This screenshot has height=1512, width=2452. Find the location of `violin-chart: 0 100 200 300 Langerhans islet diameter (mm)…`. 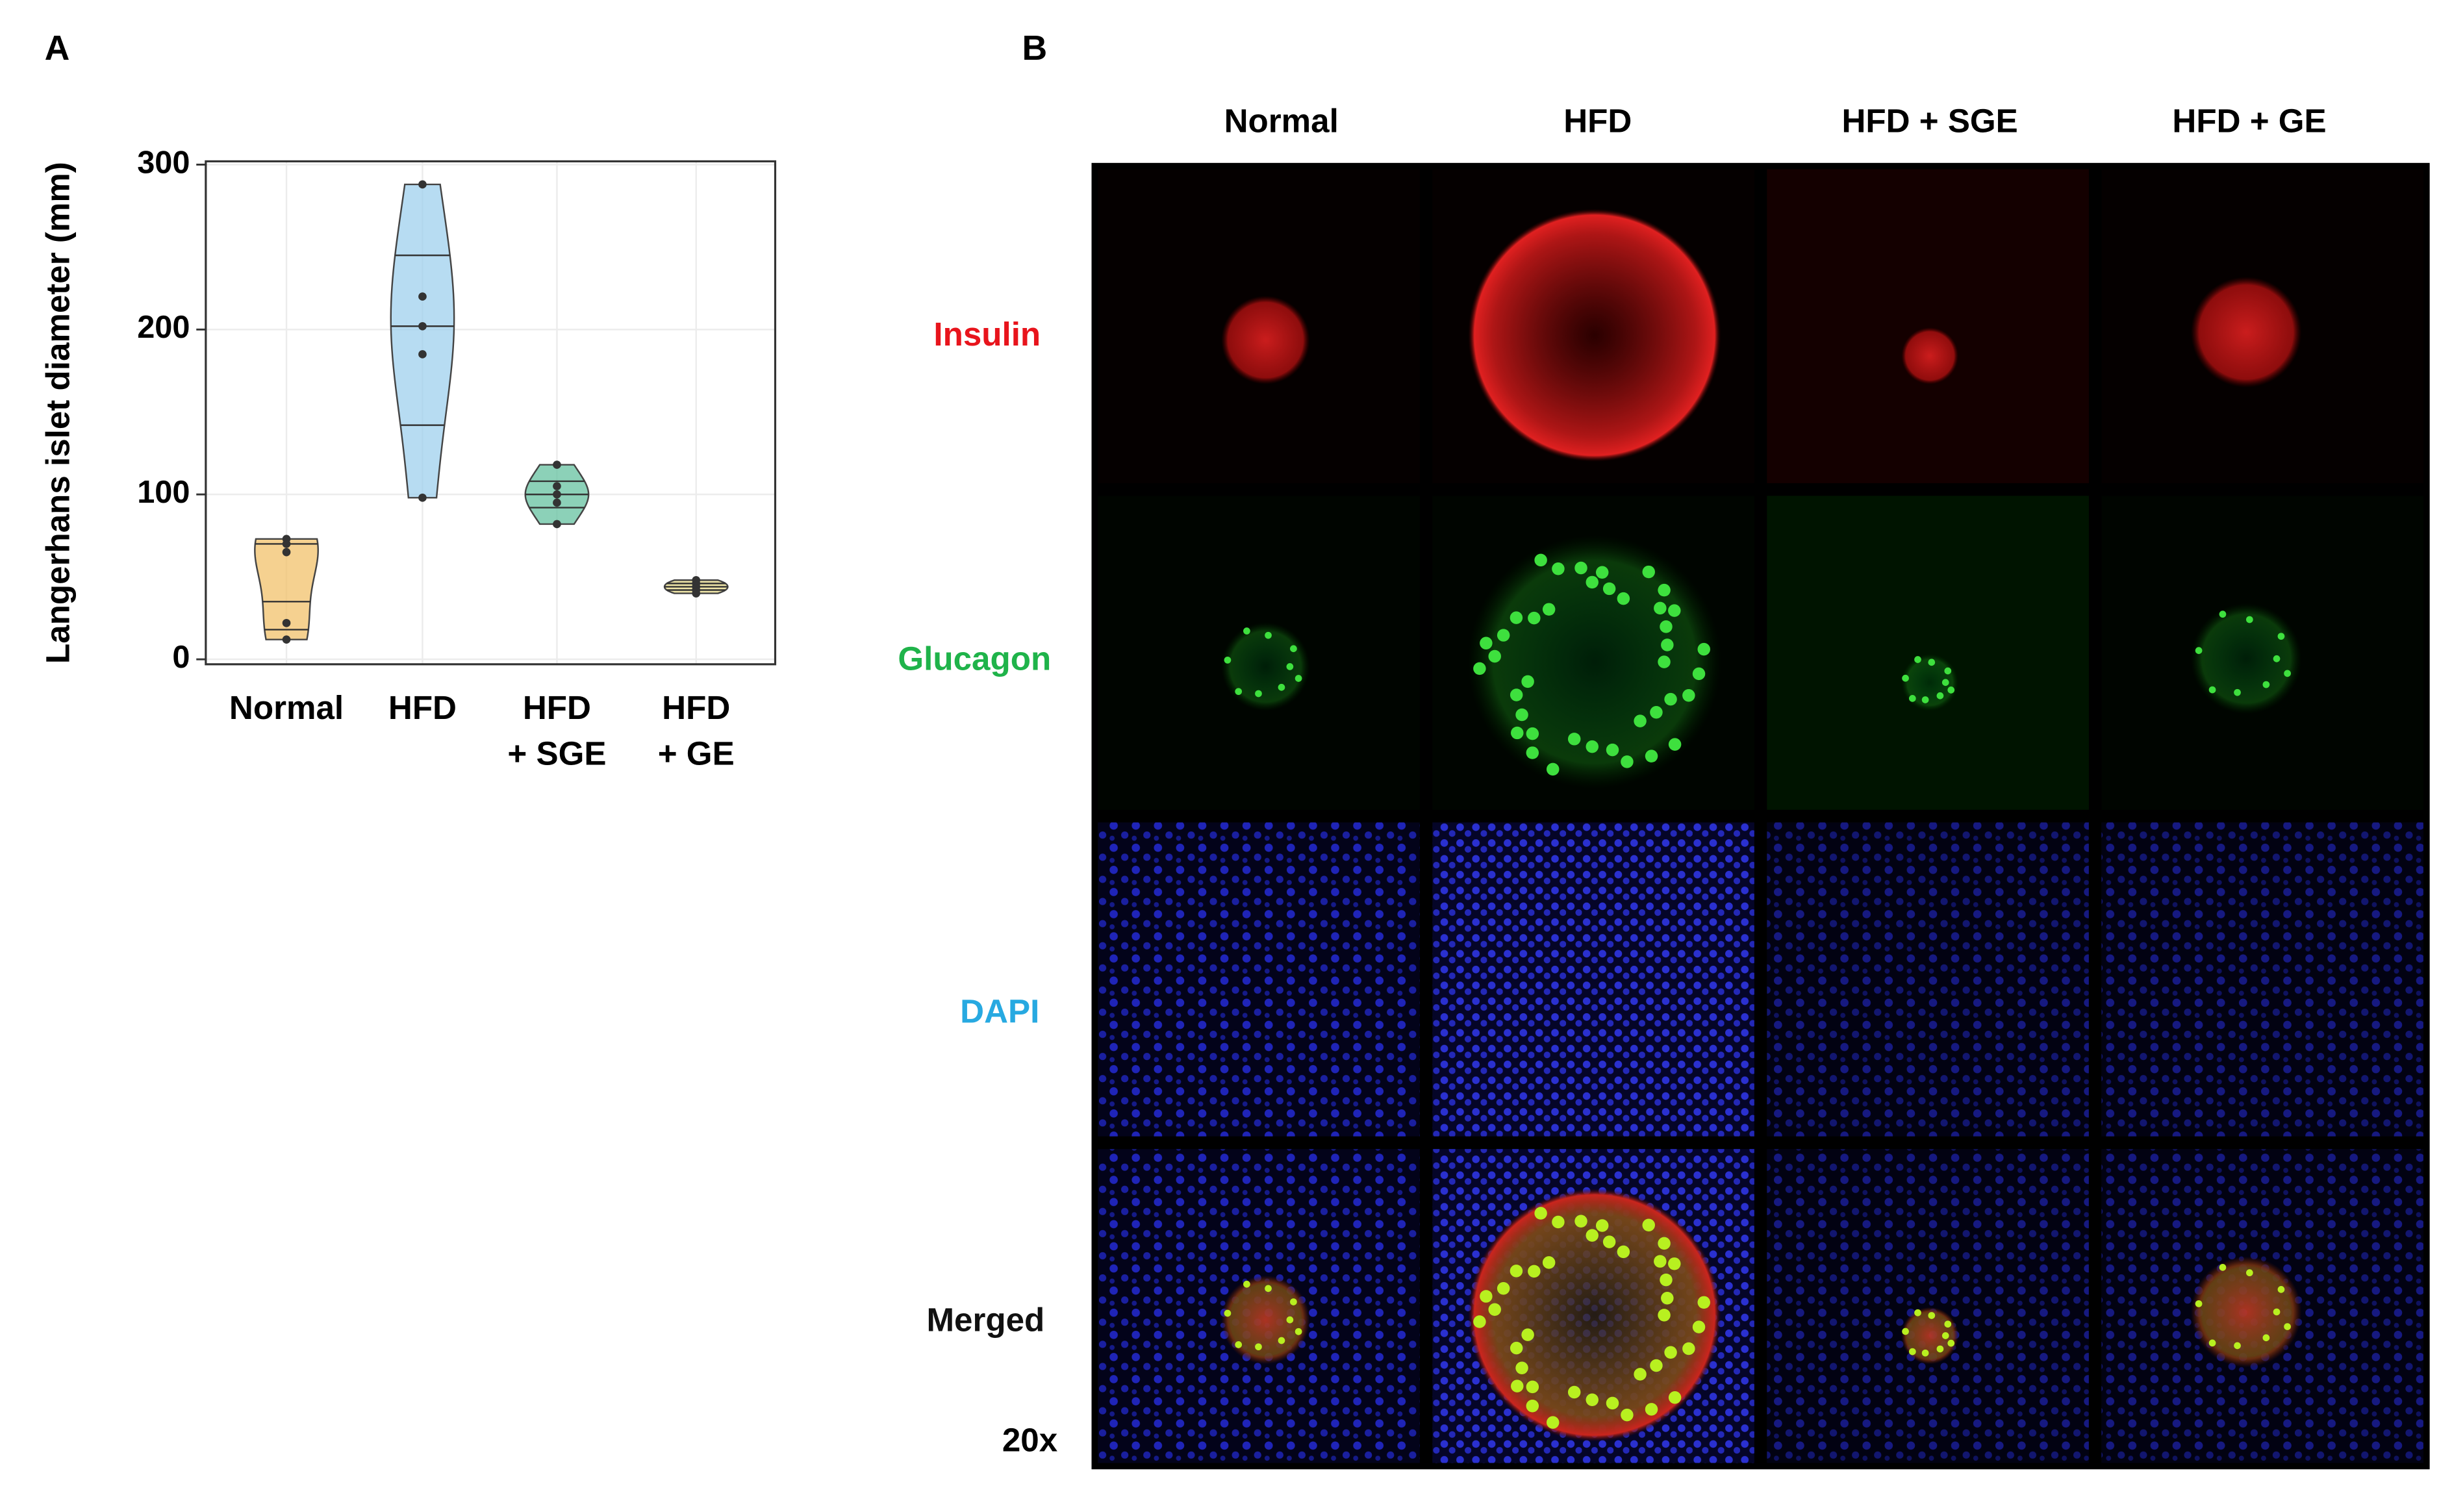

violin-chart: 0 100 200 300 Langerhans islet diameter (mm)… is located at coordinates (408, 458).